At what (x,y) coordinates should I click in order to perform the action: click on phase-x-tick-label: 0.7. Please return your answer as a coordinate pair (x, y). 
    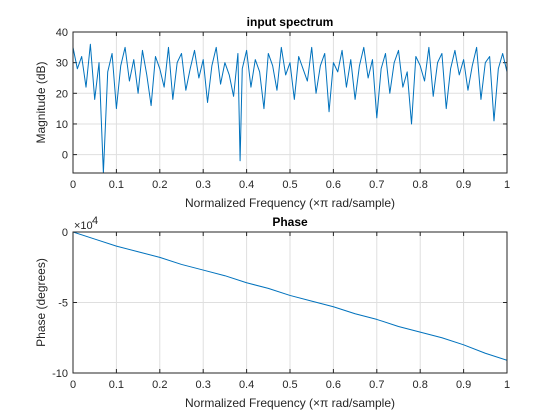
    Looking at the image, I should click on (376, 385).